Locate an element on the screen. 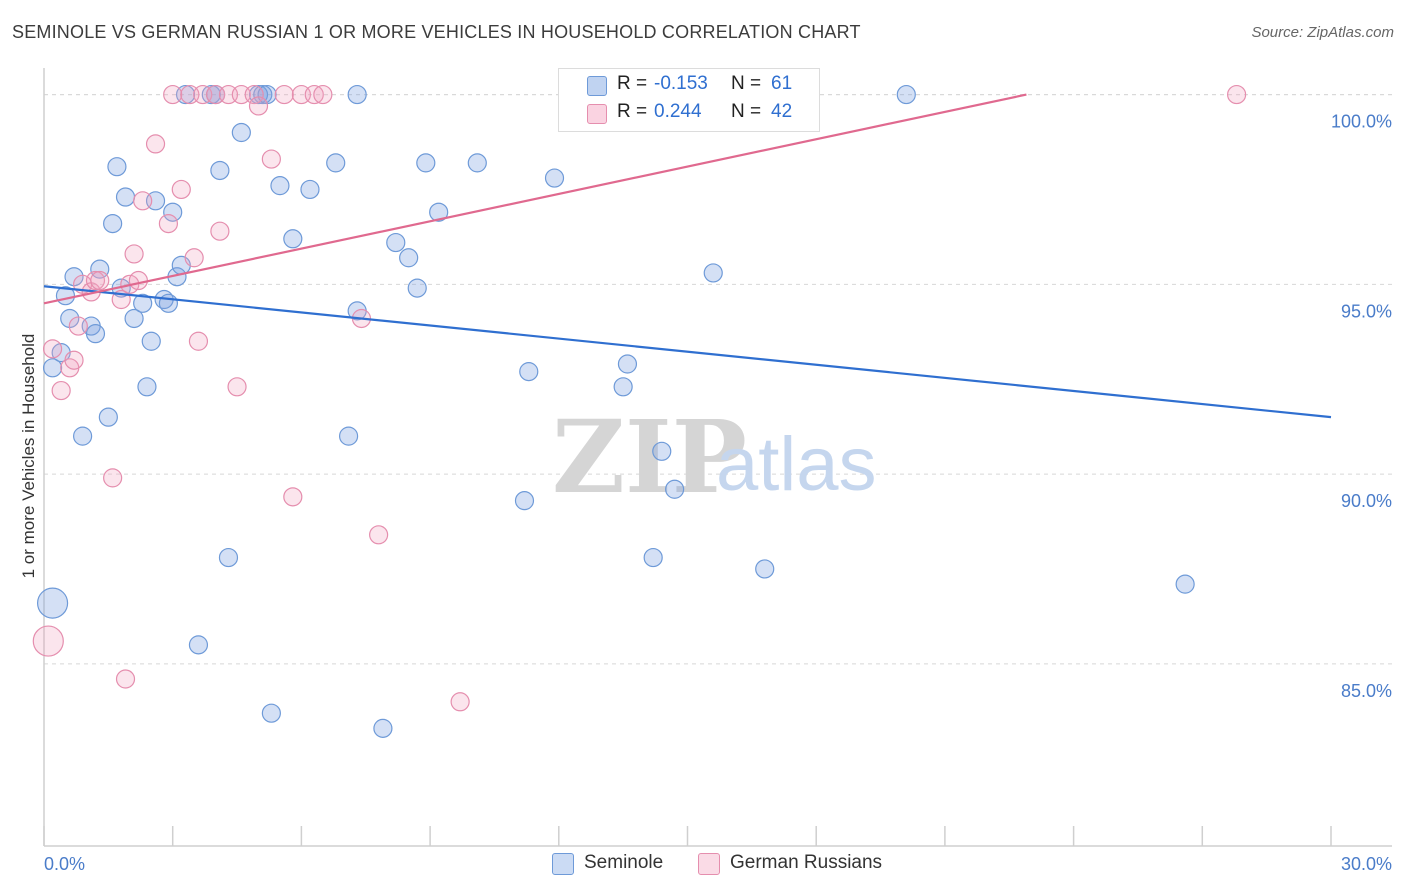 The image size is (1406, 892). x-tick-label-min: 0.0% is located at coordinates (64, 864).